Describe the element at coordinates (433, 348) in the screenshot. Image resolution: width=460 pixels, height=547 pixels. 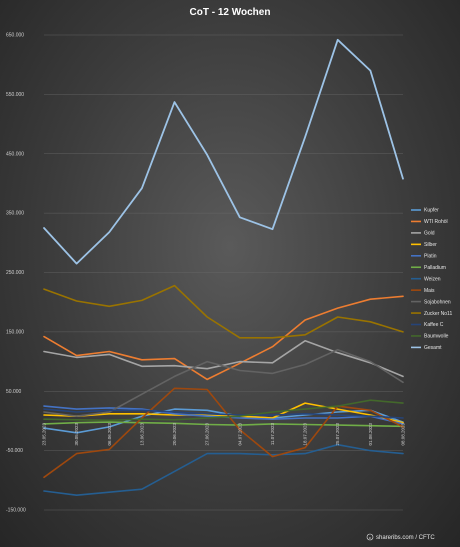
I see `legend-label: Gesamt` at that location.